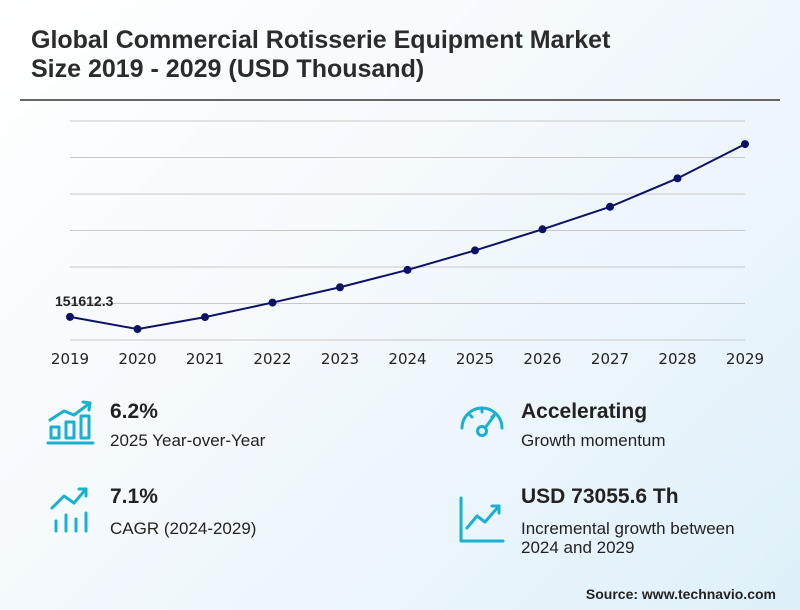 The height and width of the screenshot is (610, 800). Describe the element at coordinates (745, 359) in the screenshot. I see `x-tick-label: 2029` at that location.